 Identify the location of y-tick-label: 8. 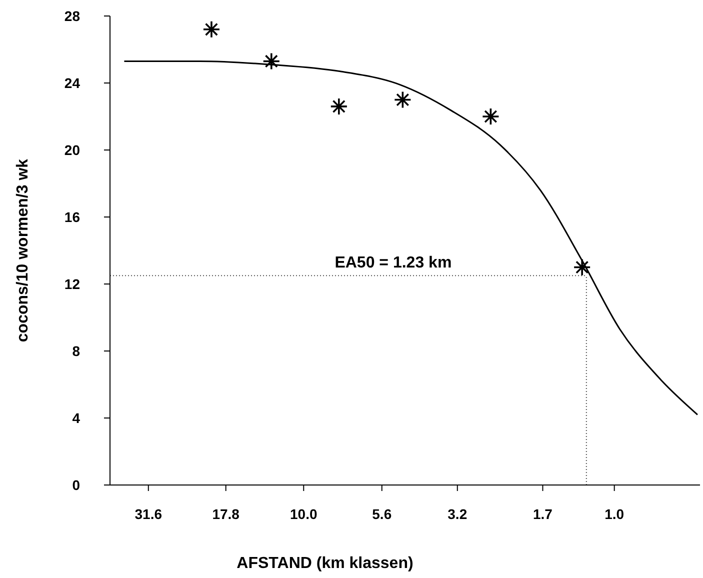
(76, 350).